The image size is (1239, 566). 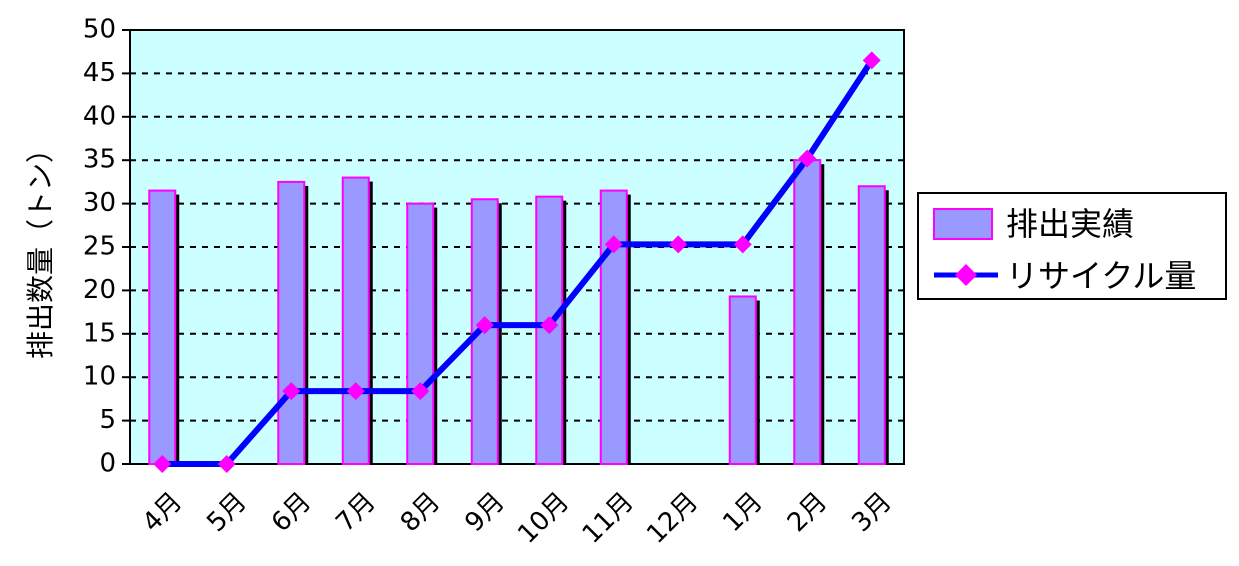 What do you see at coordinates (1101, 276) in the screenshot?
I see `legend-line-label: リサイクル量` at bounding box center [1101, 276].